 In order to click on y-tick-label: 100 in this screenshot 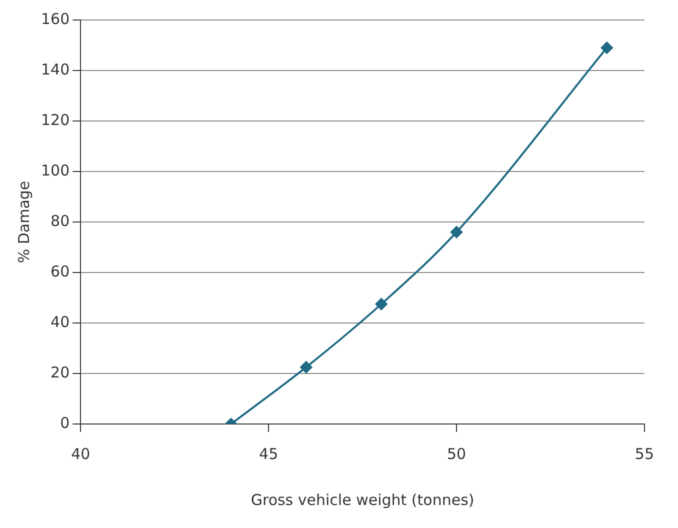, I will do `click(55, 170)`.